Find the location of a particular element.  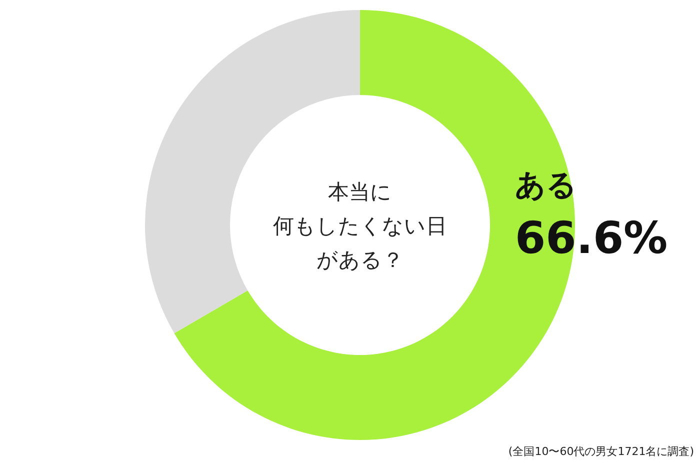

slice-label: ある is located at coordinates (546, 185).